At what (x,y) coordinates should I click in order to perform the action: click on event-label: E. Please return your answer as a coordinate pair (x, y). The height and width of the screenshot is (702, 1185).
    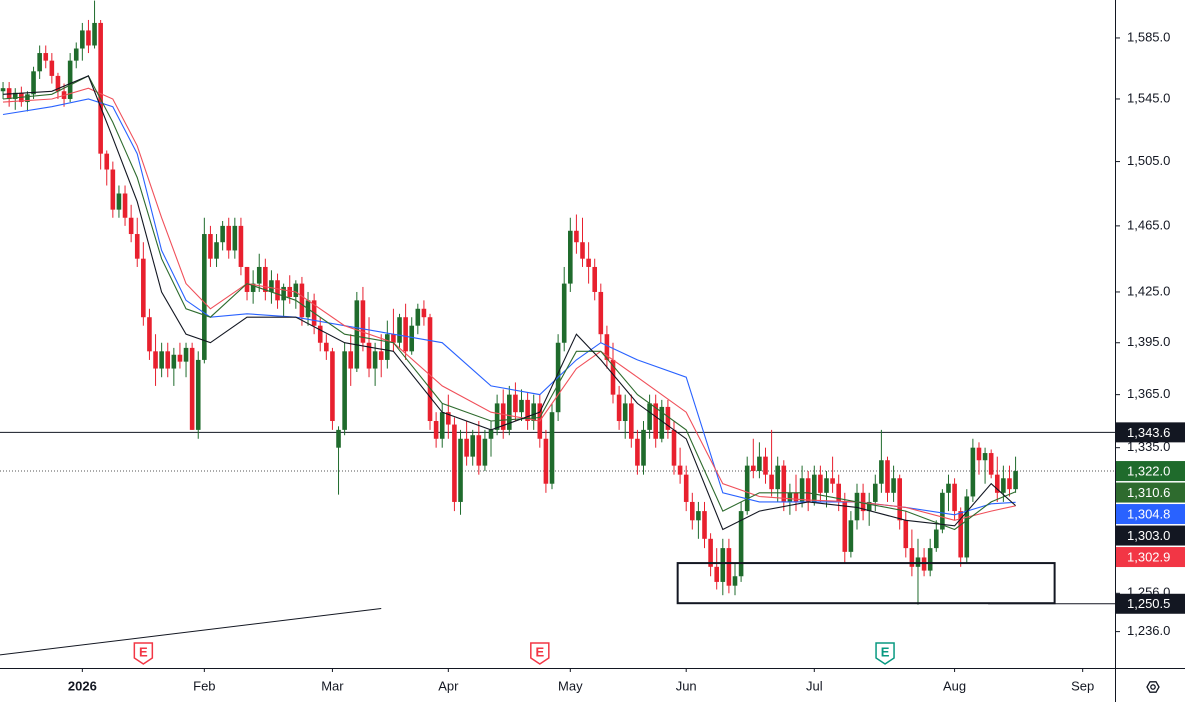
    Looking at the image, I should click on (885, 651).